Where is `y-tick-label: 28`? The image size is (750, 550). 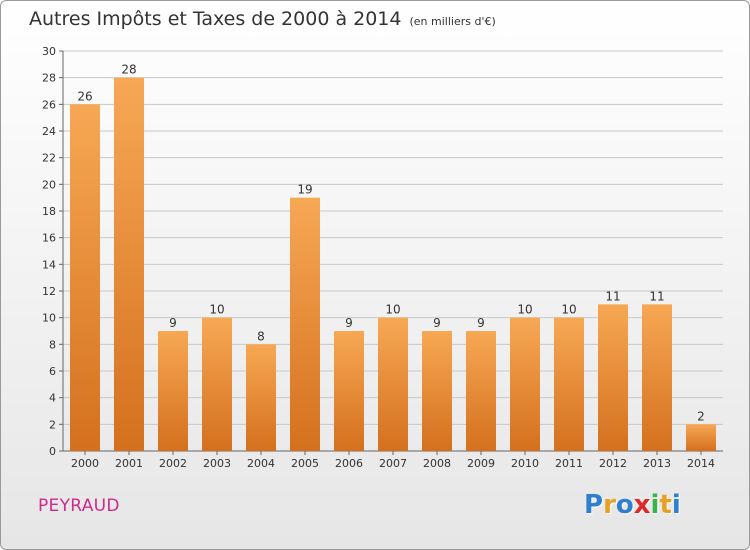 y-tick-label: 28 is located at coordinates (49, 78).